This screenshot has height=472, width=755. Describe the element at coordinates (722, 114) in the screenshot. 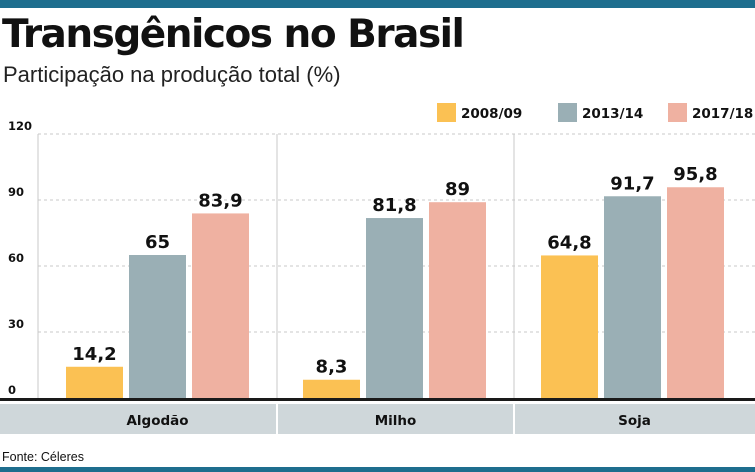

I see `legend-label: 2017/18` at that location.